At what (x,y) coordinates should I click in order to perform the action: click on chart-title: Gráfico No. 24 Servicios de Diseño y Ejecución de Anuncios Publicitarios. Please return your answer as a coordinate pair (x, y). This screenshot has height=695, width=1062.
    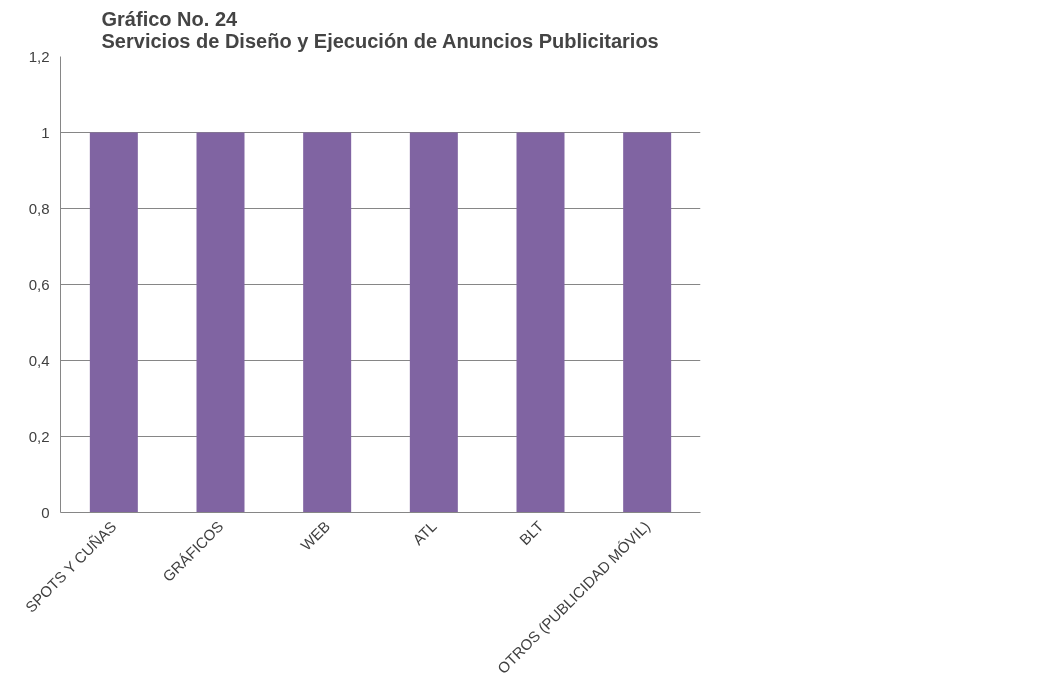
    Looking at the image, I should click on (380, 29).